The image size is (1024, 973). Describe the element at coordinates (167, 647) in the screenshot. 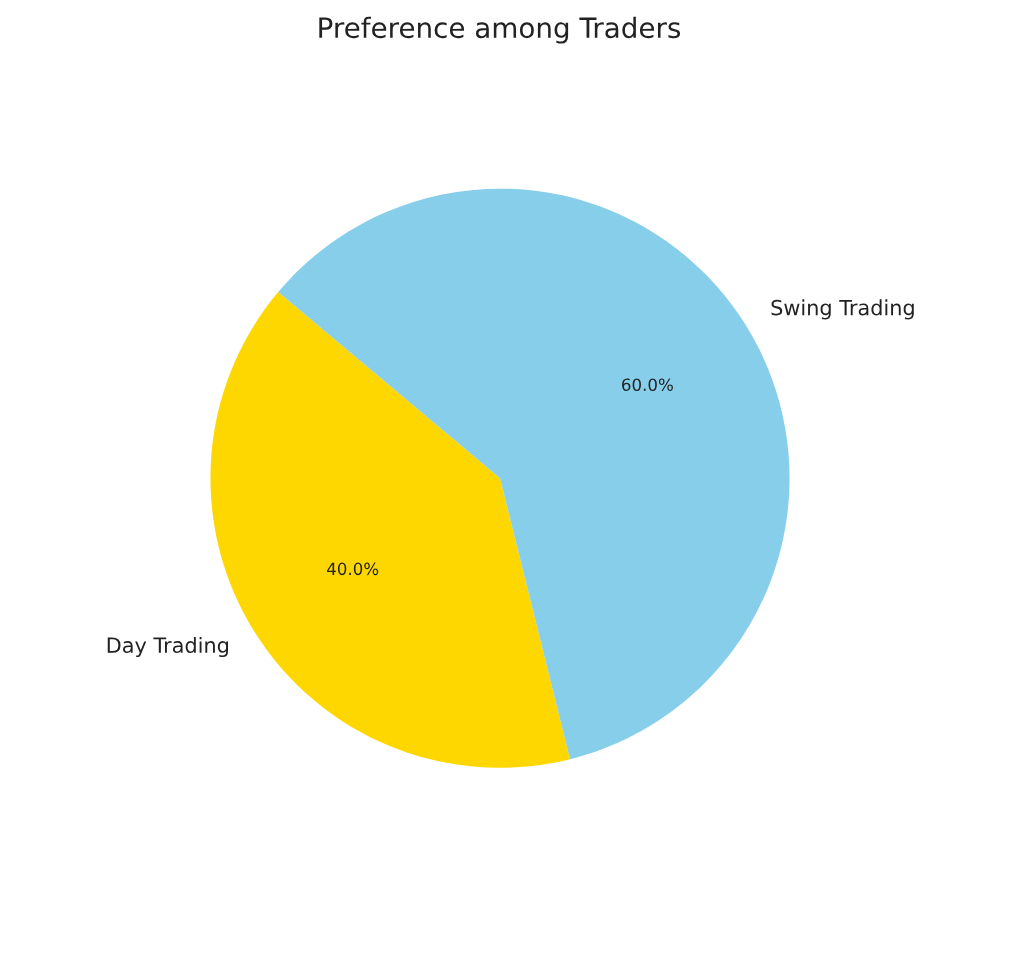

I see `slice-label: Day Trading` at that location.